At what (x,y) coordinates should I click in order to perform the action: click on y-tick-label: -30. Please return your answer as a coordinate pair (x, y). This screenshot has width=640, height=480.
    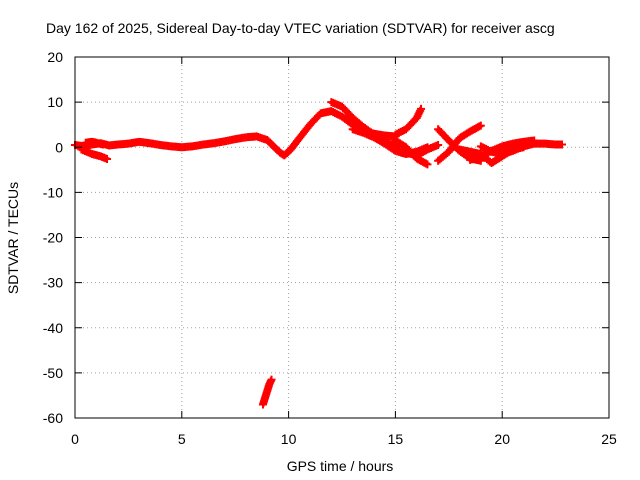
    Looking at the image, I should click on (53, 283).